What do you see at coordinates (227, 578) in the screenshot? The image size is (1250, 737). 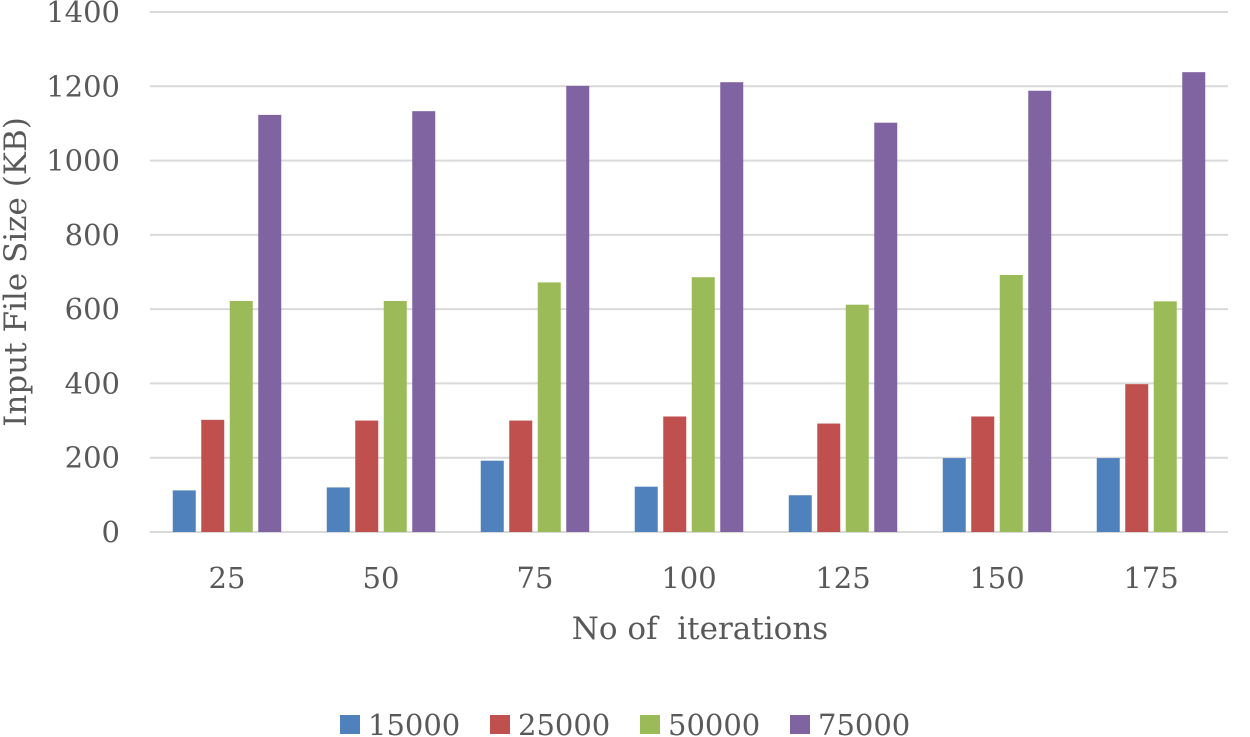 I see `x-tick-label: 25` at bounding box center [227, 578].